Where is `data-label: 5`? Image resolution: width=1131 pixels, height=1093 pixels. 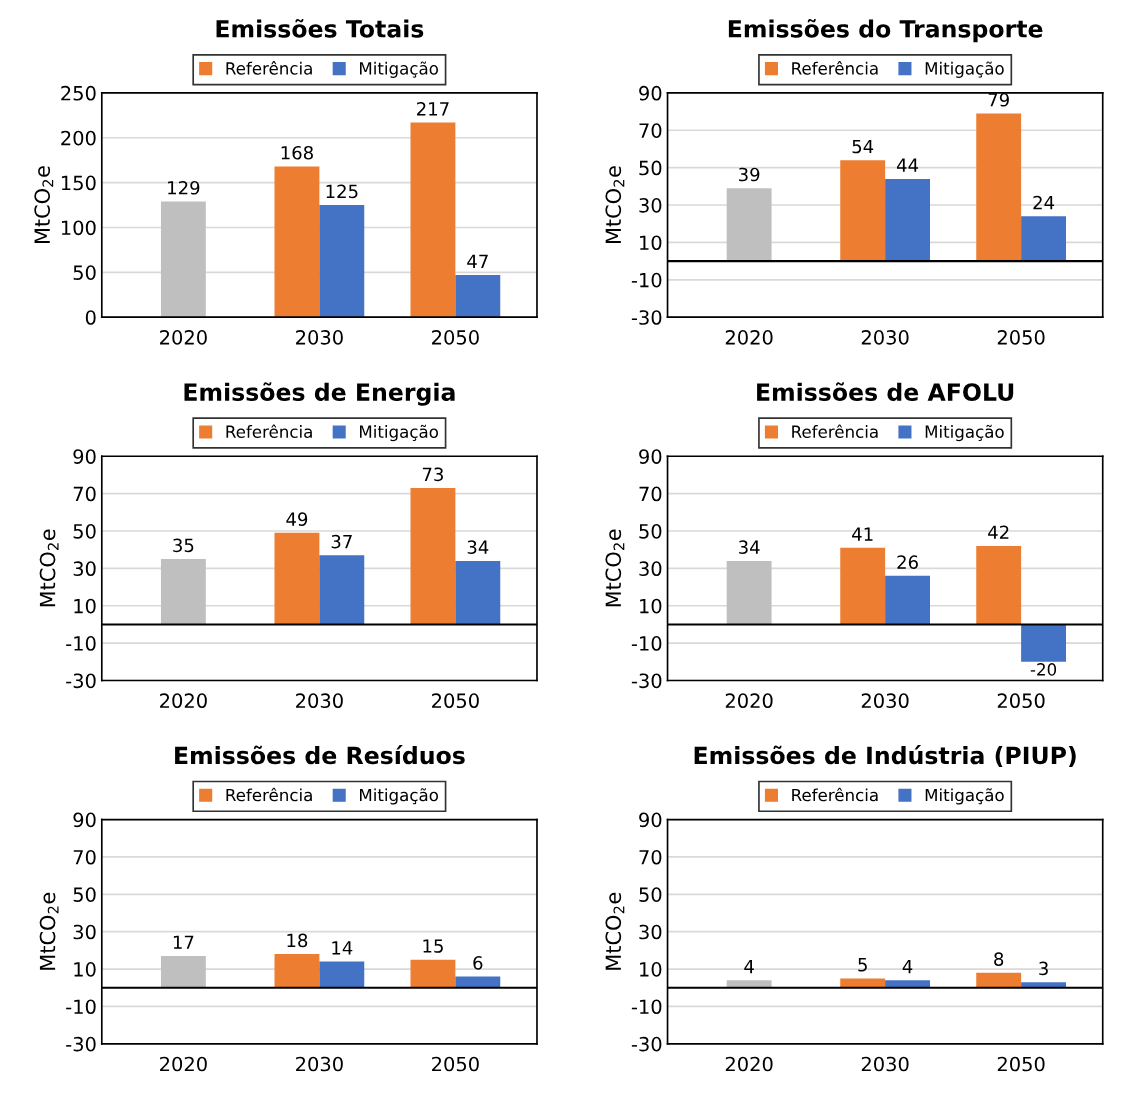
data-label: 5 is located at coordinates (862, 965).